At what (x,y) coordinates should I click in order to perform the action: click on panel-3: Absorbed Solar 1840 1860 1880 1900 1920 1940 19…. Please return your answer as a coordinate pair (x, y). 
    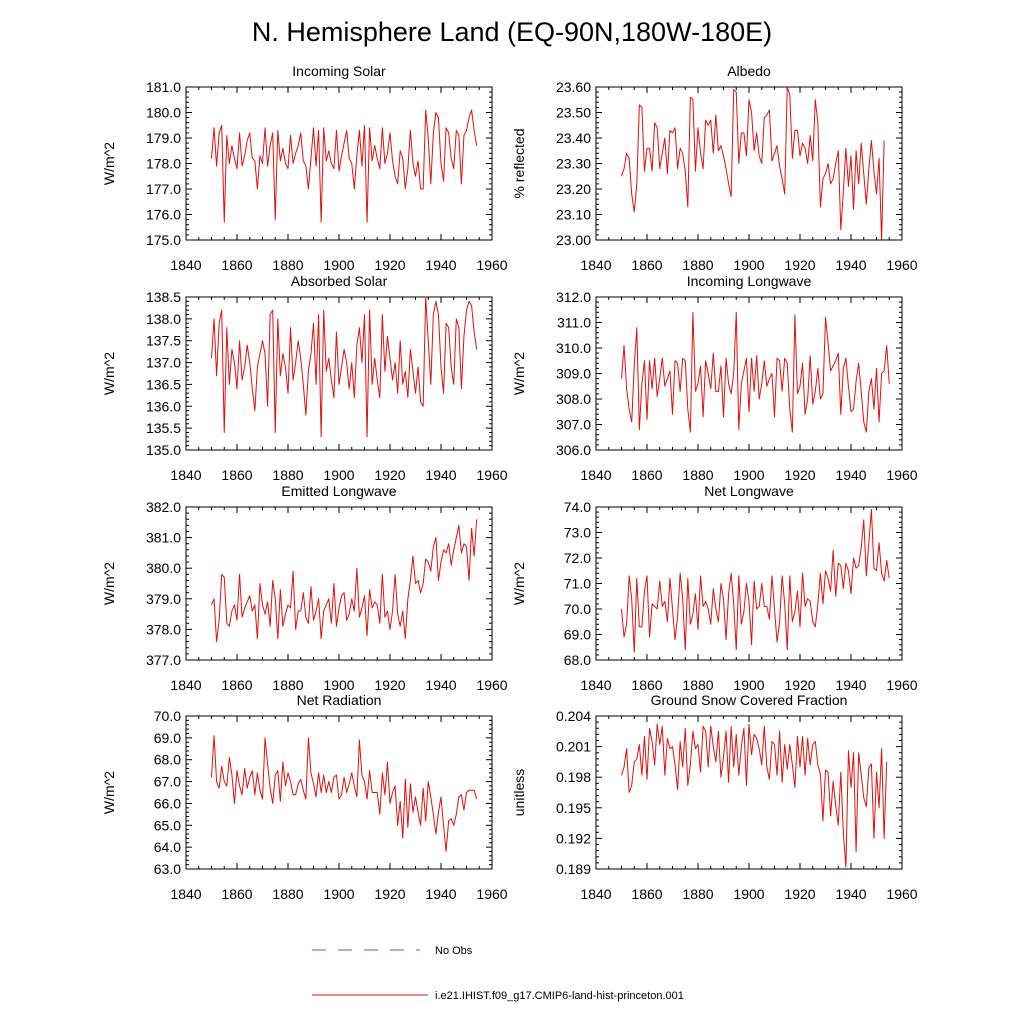
    Looking at the image, I should click on (304, 378).